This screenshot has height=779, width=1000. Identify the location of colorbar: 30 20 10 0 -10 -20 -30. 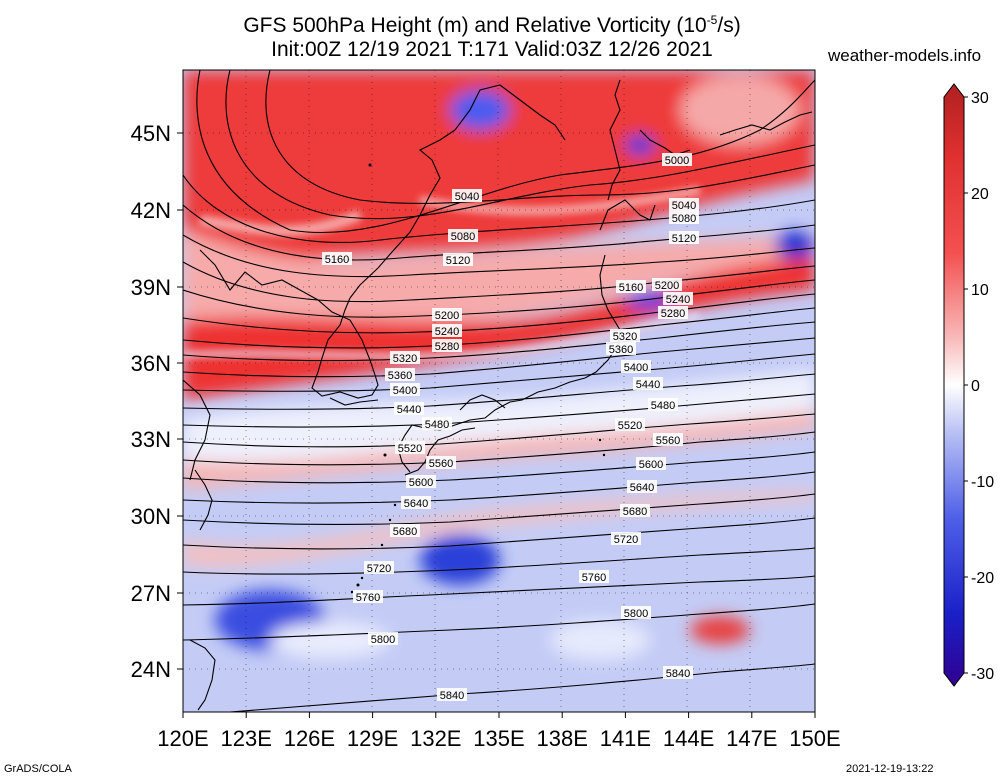
(968, 385).